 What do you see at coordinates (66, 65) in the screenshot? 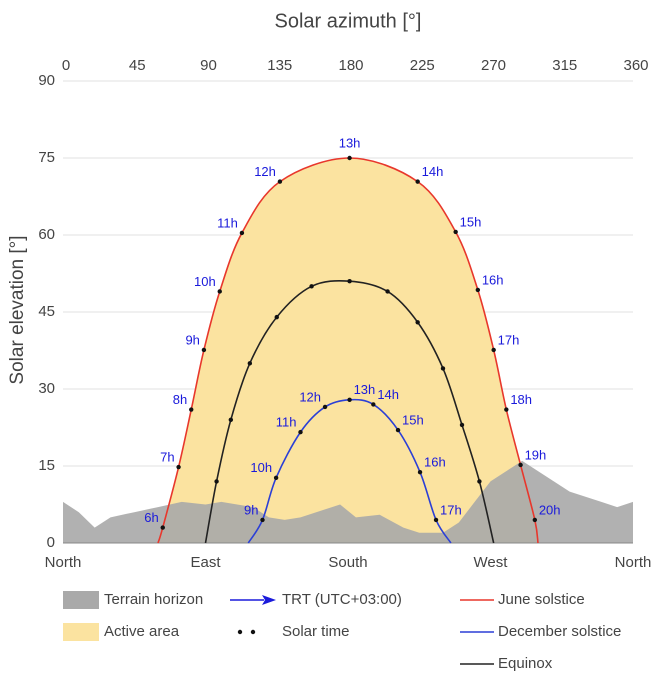
I see `x-tick-label: 0` at bounding box center [66, 65].